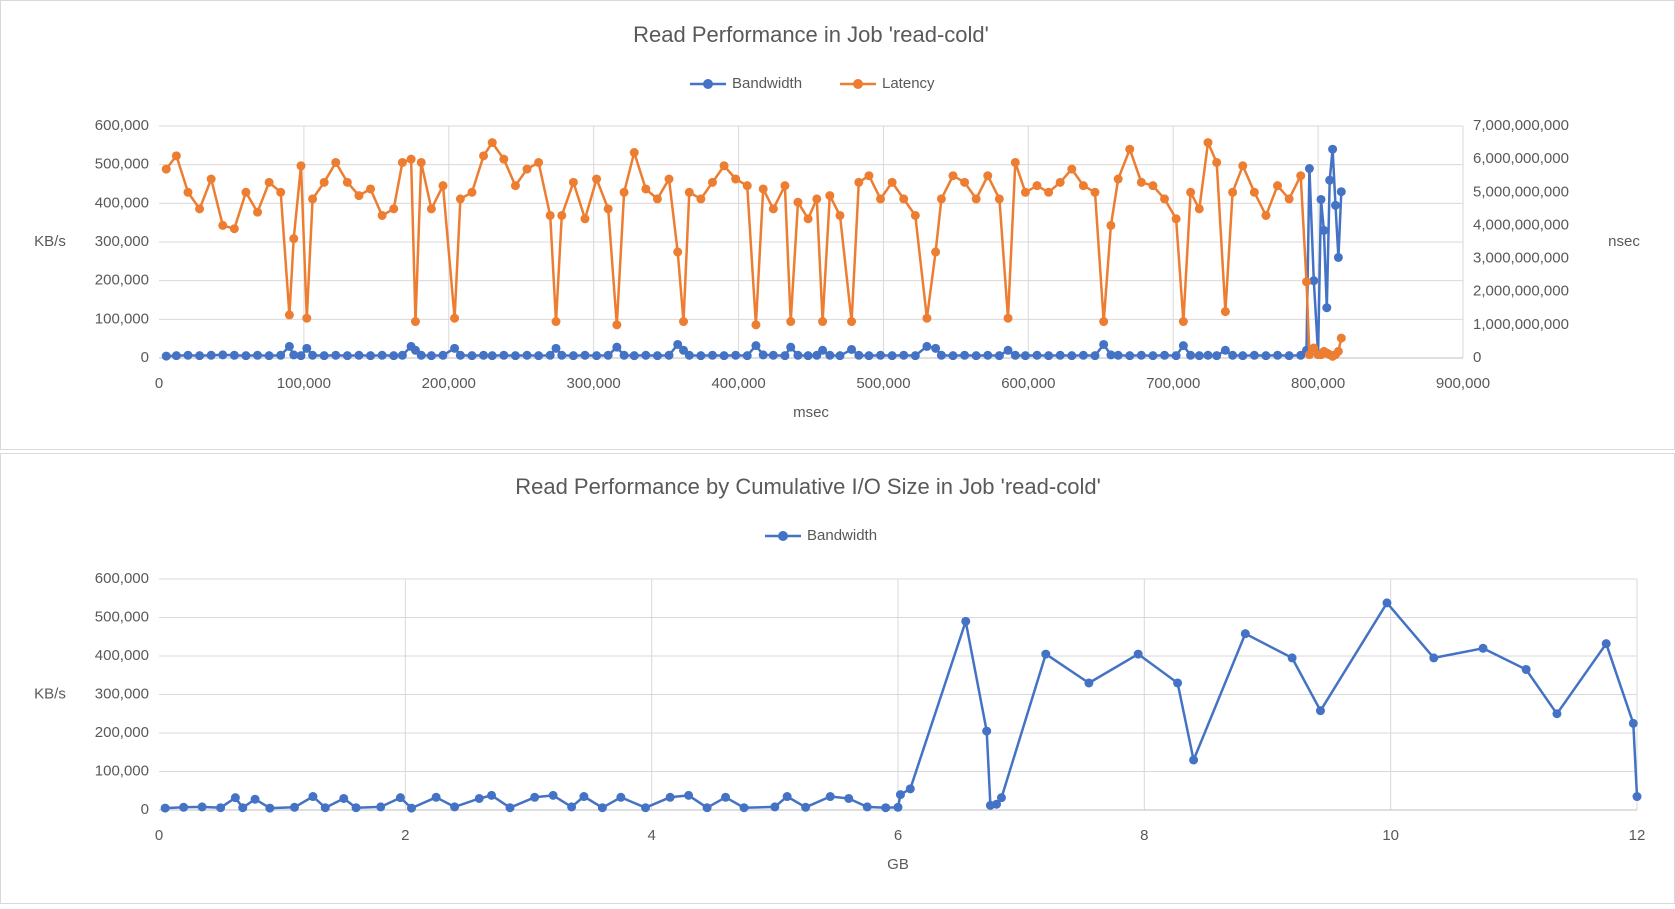  I want to click on y-axis-title: KB/s, so click(50, 241).